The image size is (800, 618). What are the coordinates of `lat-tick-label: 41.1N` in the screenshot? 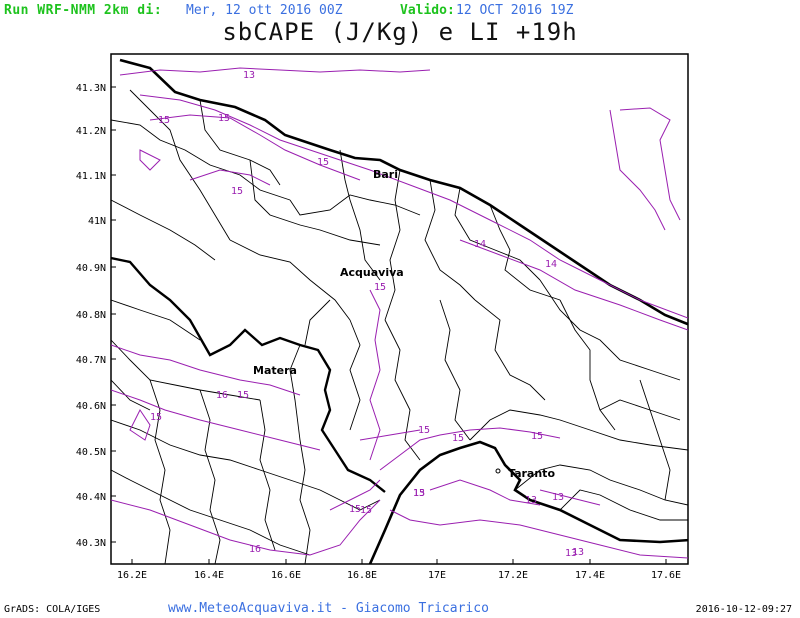 It's located at (91, 176).